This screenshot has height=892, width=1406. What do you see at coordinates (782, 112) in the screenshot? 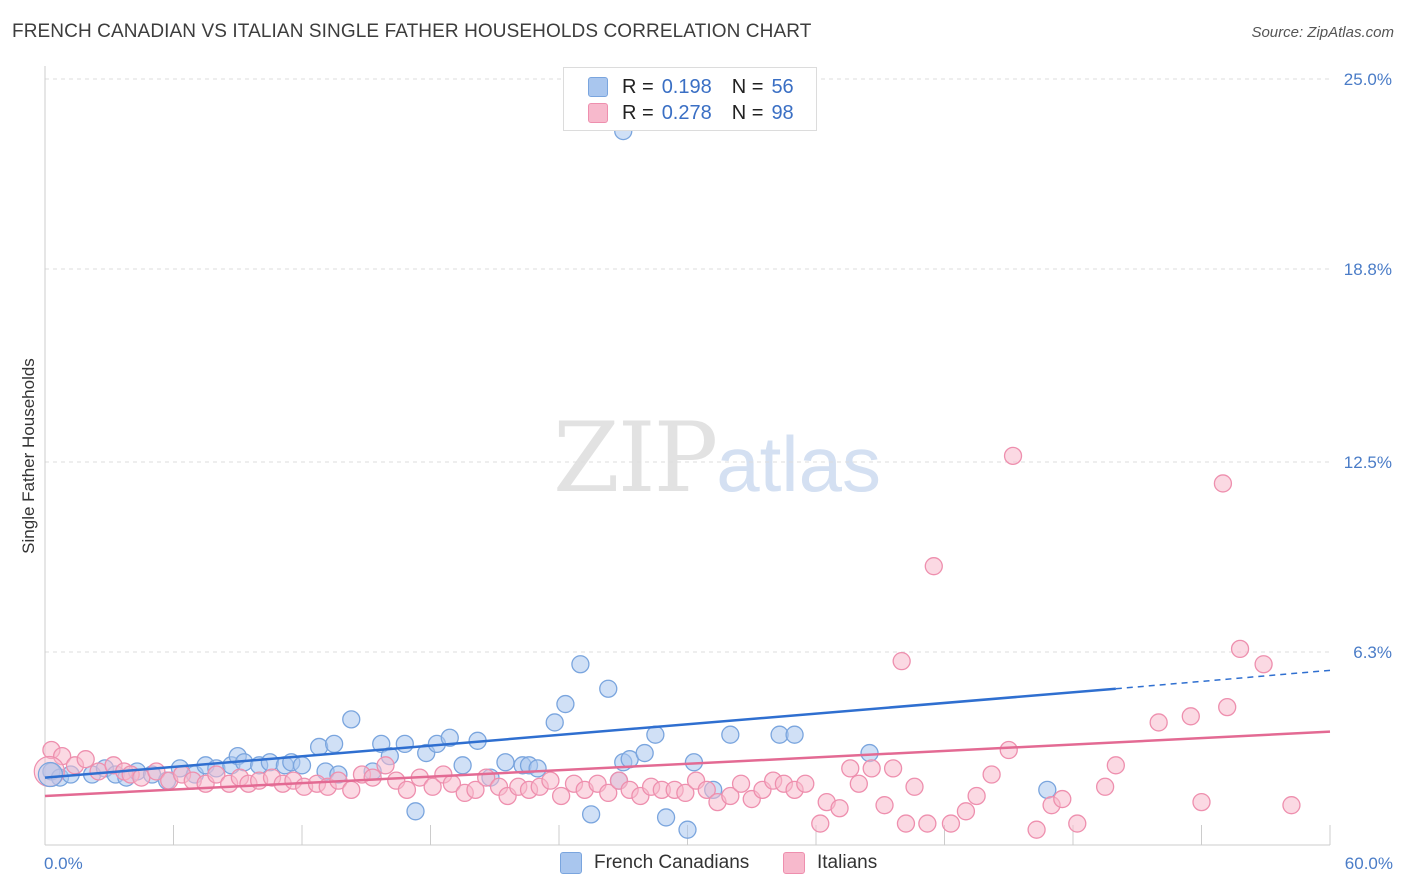
I see `legend-n-value: 98` at bounding box center [782, 112].